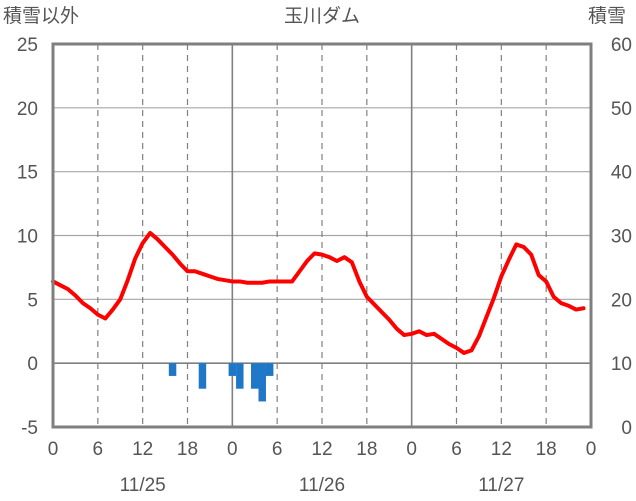  Describe the element at coordinates (143, 485) in the screenshot. I see `date-label: 11/25` at that location.